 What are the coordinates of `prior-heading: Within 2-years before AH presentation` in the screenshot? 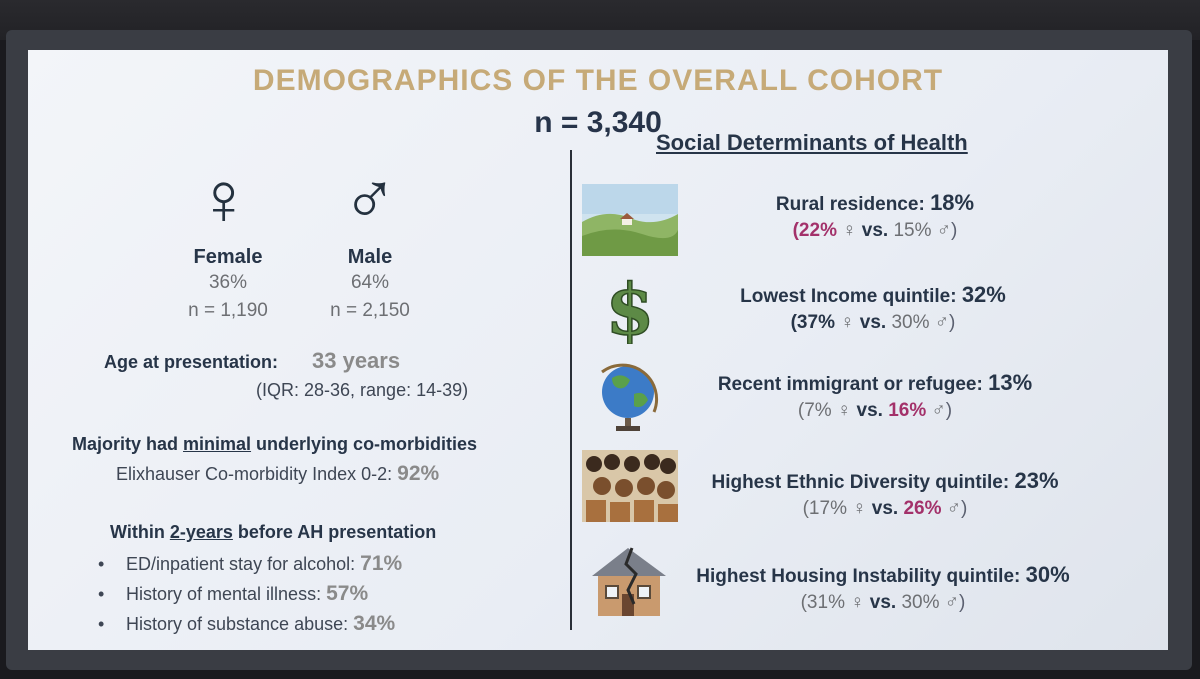 It's located at (273, 532).